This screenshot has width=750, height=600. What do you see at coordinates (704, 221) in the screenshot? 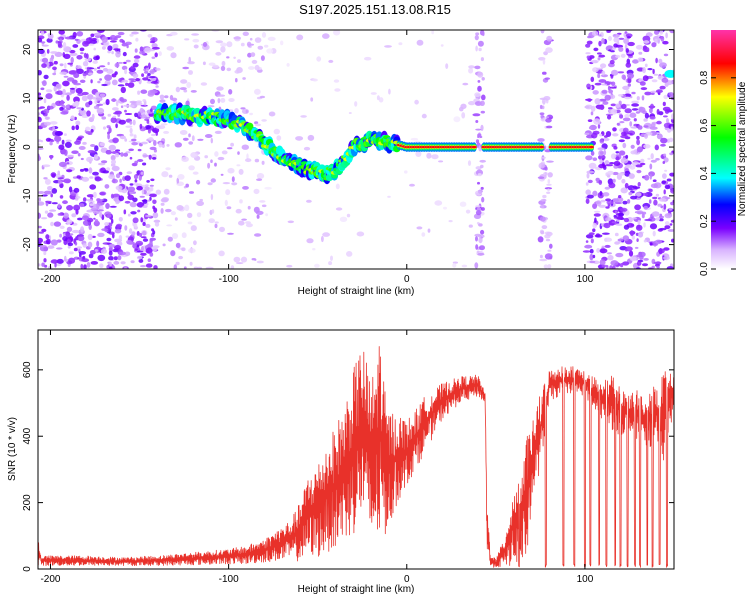
I see `colorbar-tick-label: 0.2` at bounding box center [704, 221].